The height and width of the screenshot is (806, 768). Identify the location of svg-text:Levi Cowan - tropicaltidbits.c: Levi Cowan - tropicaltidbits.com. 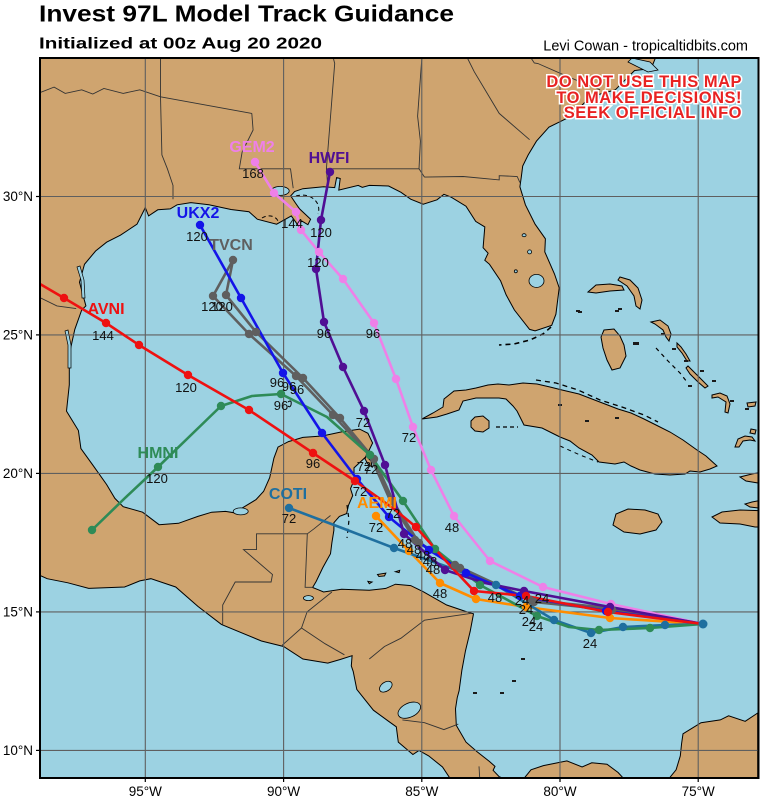
(645, 47).